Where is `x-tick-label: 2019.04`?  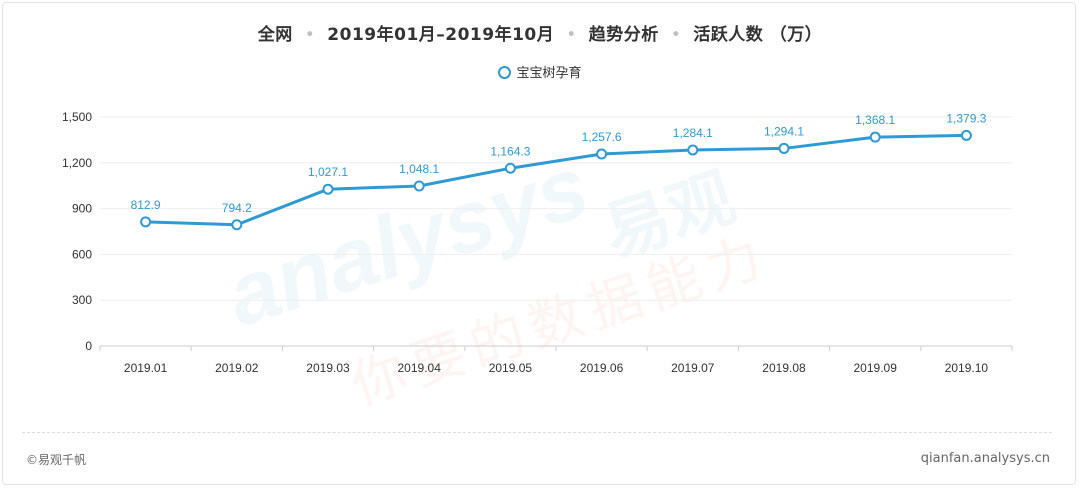
x-tick-label: 2019.04 is located at coordinates (420, 368).